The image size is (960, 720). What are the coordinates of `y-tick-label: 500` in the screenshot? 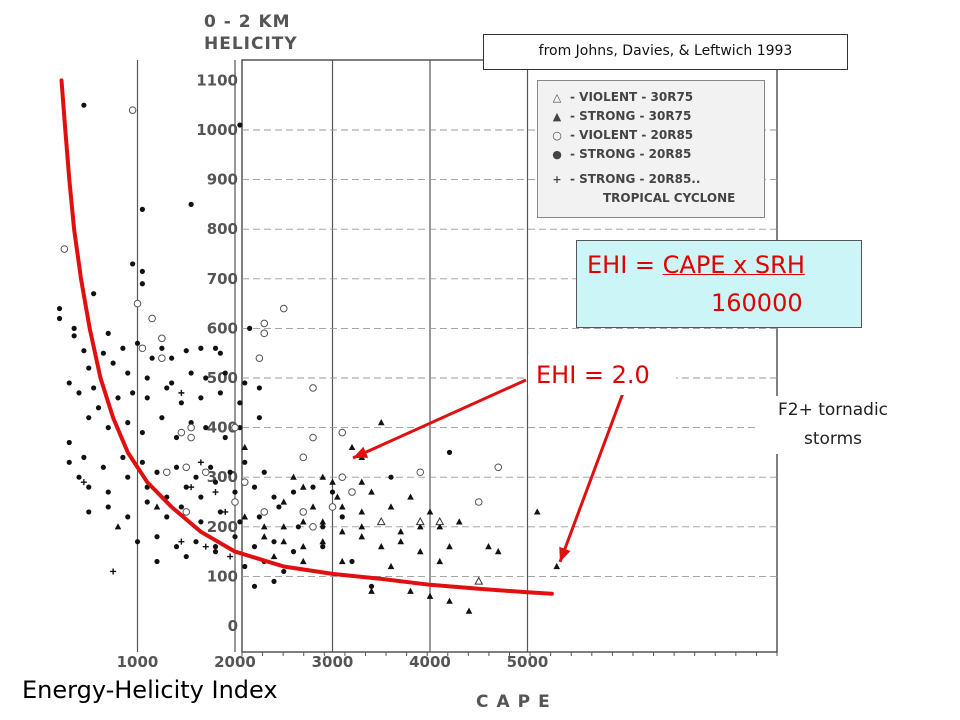 It's located at (222, 378).